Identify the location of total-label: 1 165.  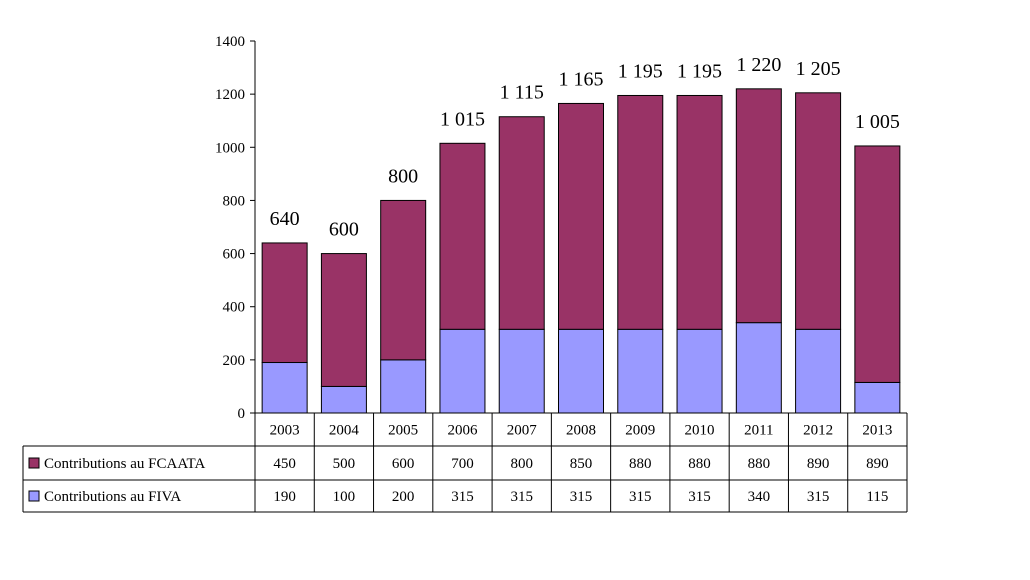
(581, 79).